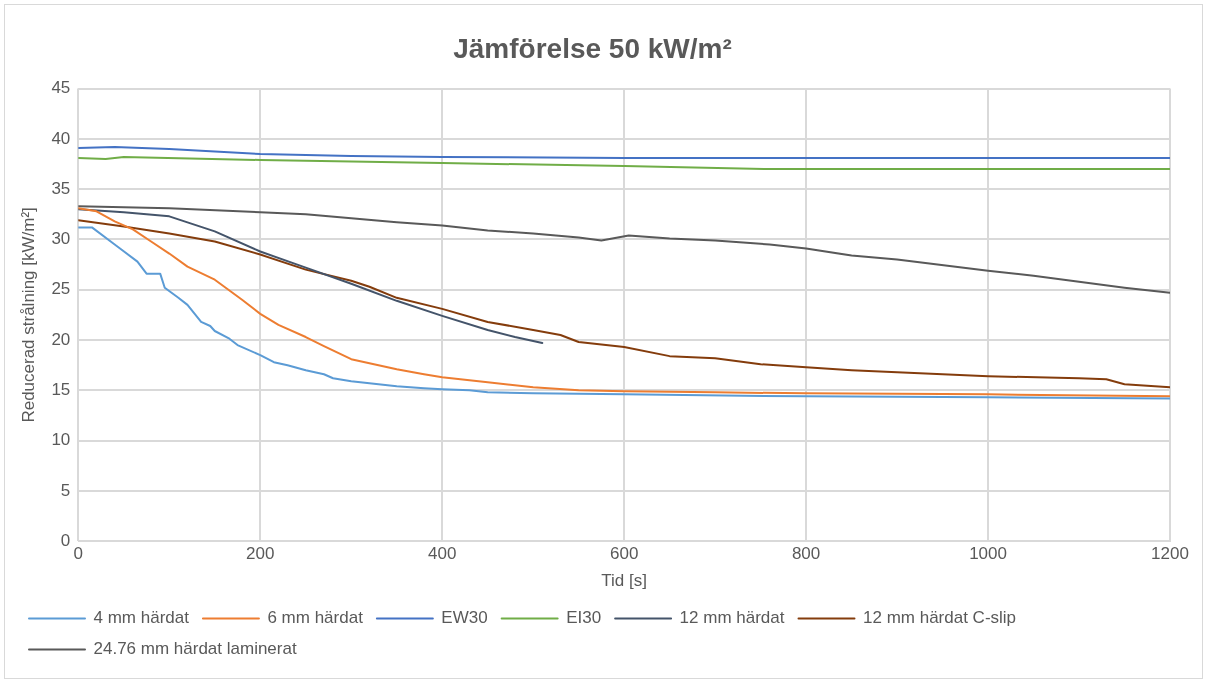 This screenshot has height=681, width=1207. Describe the element at coordinates (78, 554) in the screenshot. I see `x-tick-label: 0` at that location.